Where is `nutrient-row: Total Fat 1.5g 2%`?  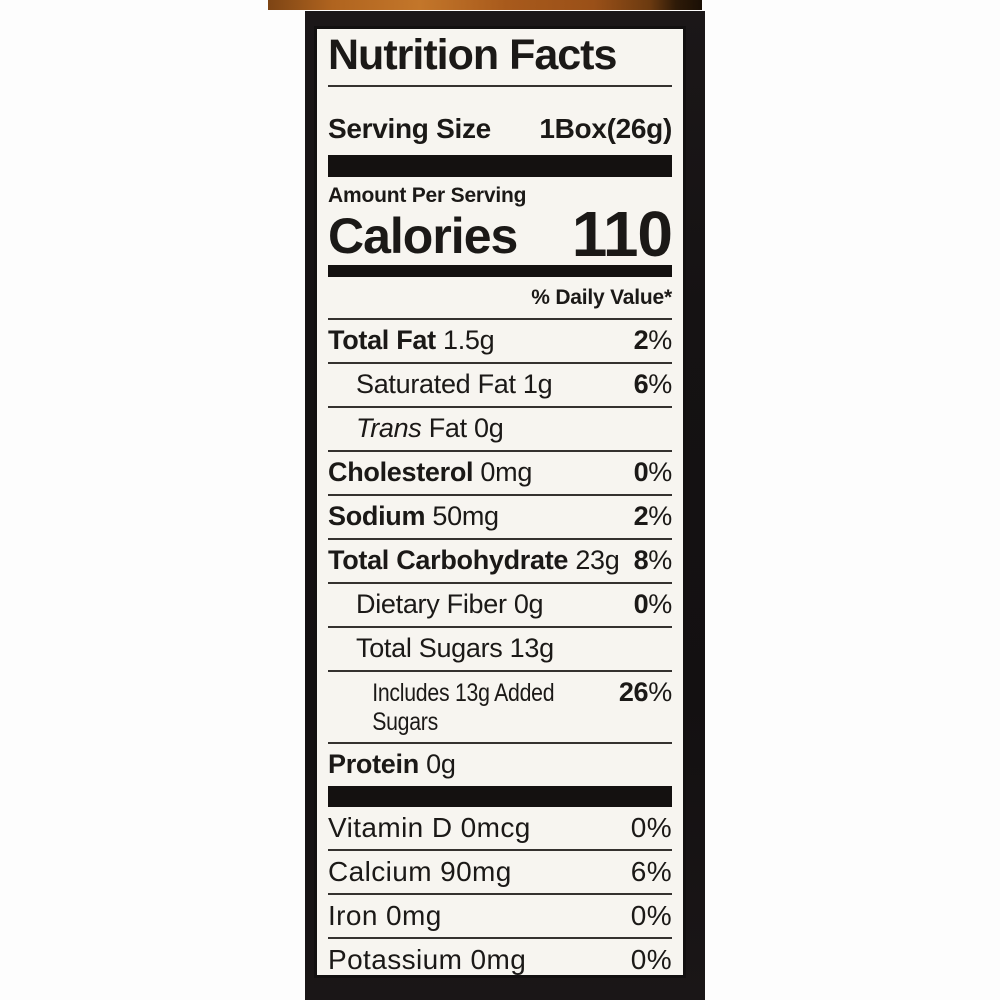 nutrient-row: Total Fat 1.5g 2% is located at coordinates (500, 340).